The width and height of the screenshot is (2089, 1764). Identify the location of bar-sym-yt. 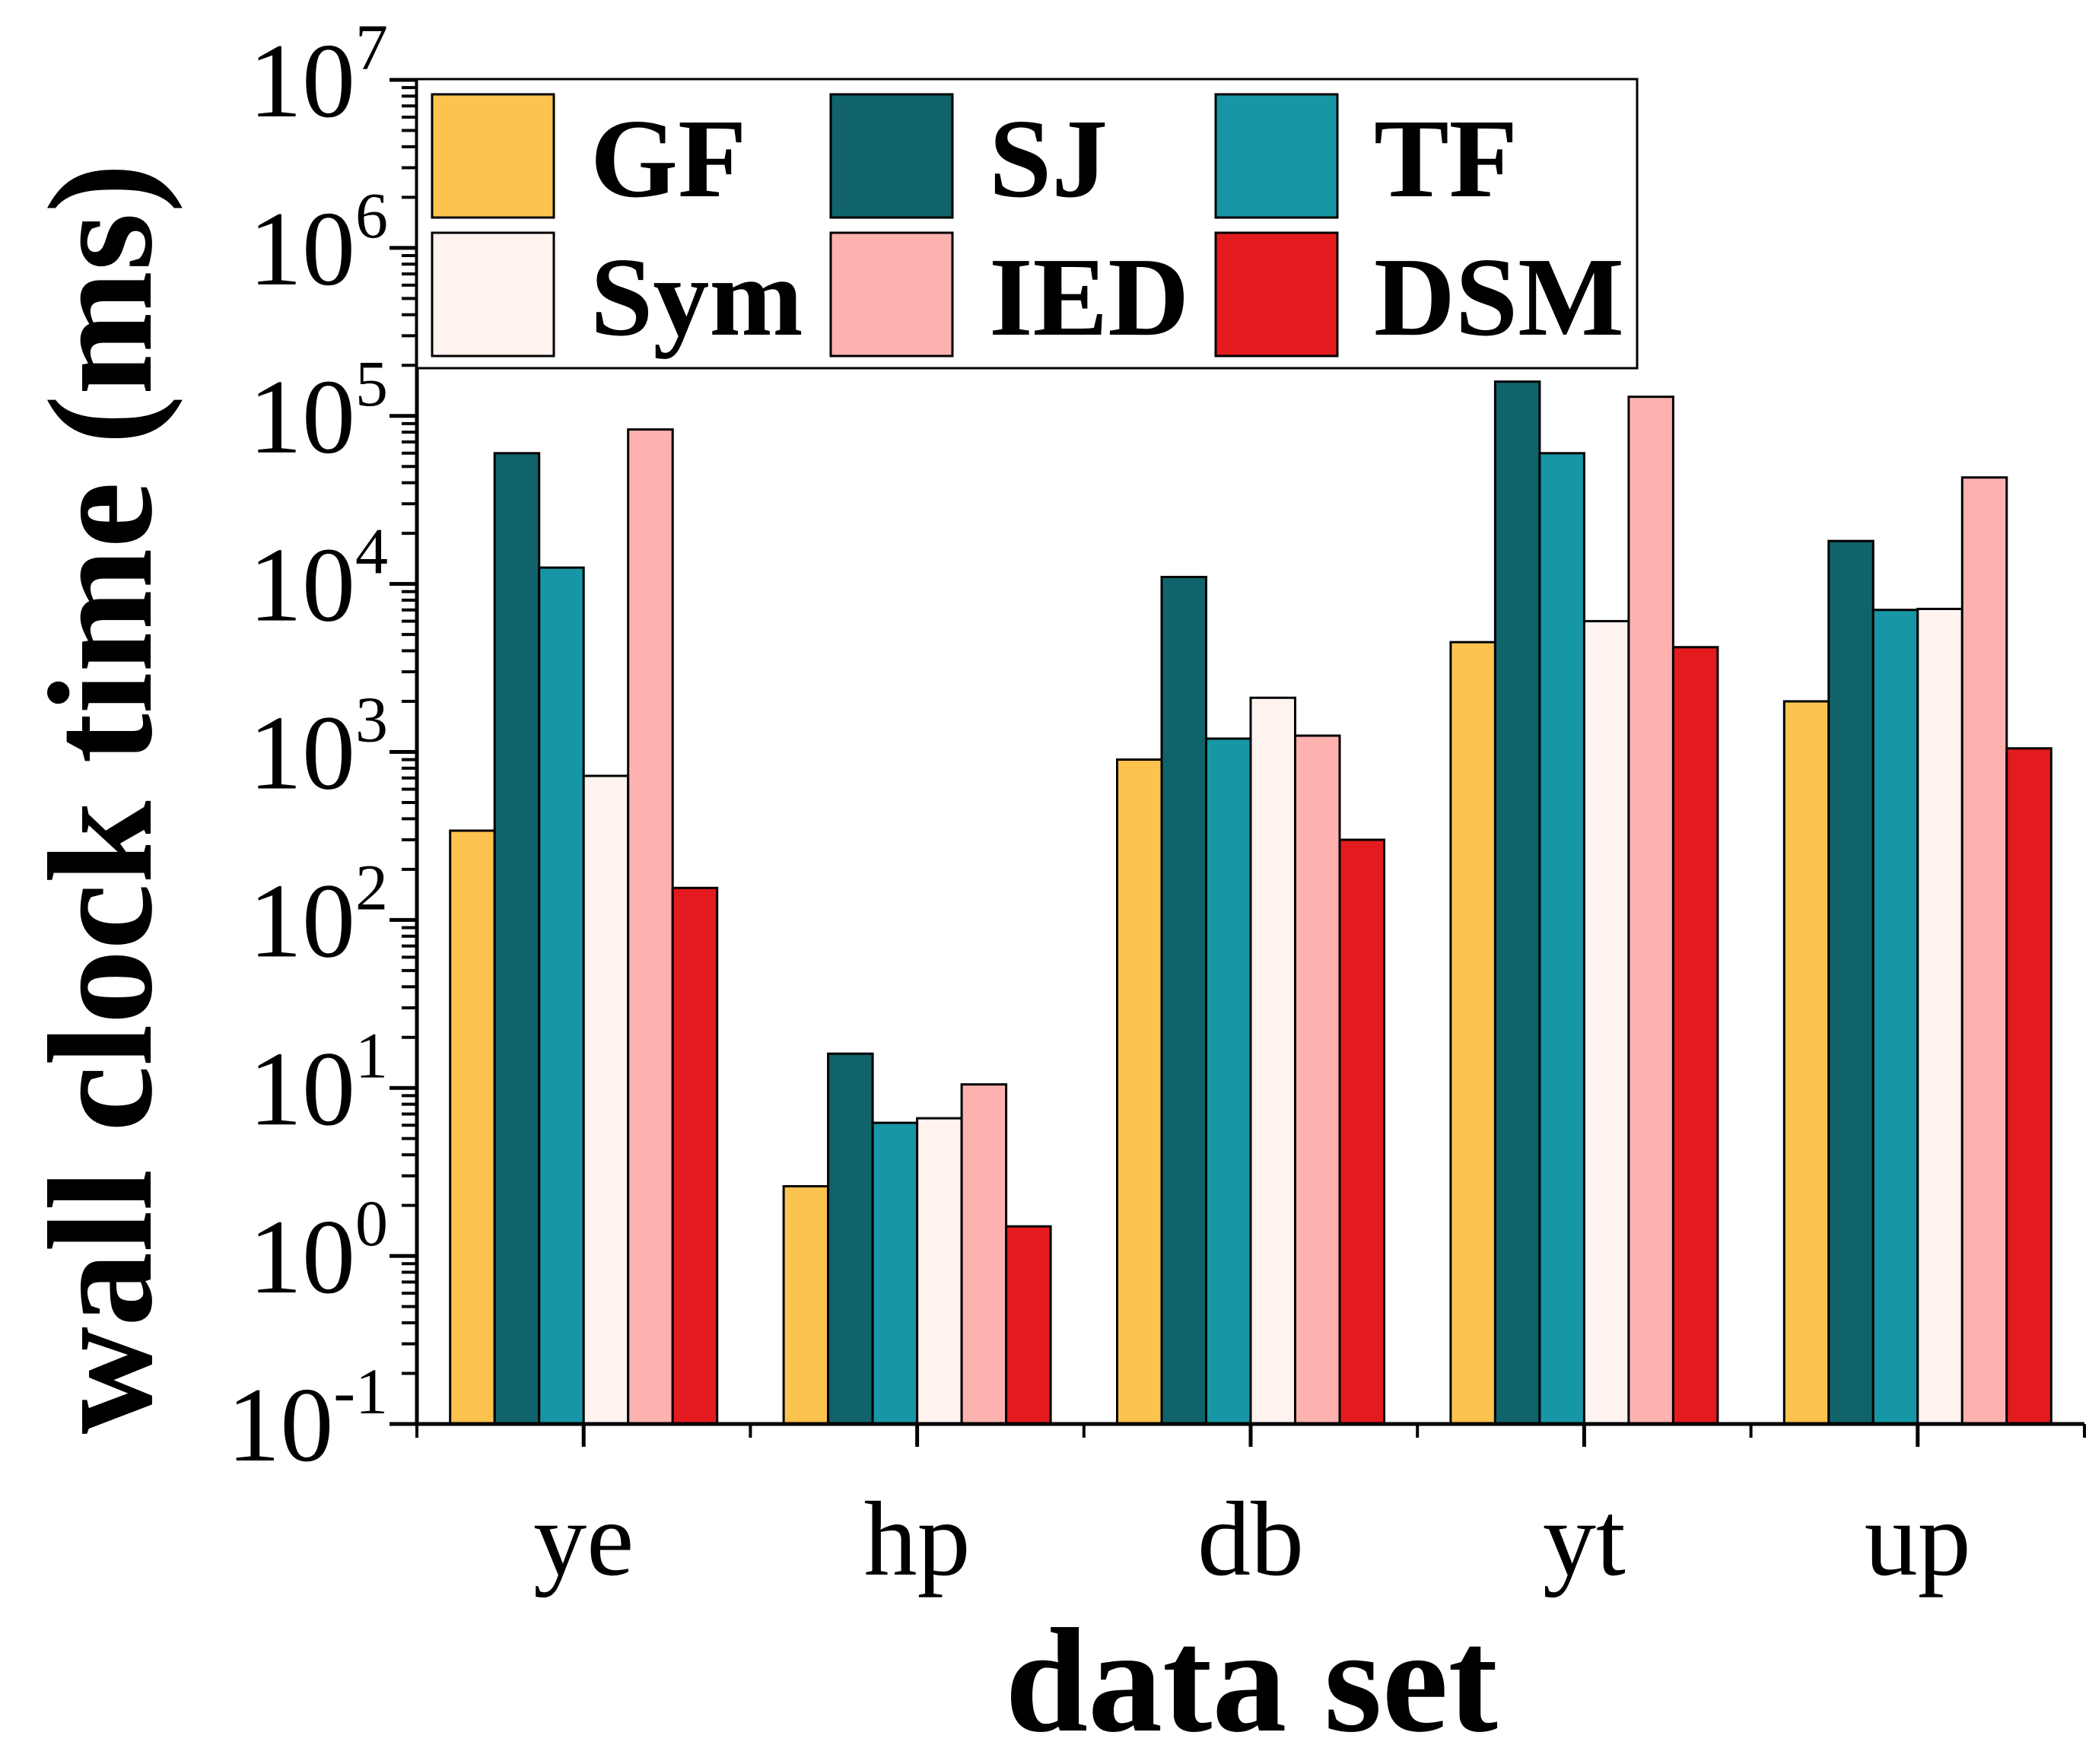
(1606, 1023).